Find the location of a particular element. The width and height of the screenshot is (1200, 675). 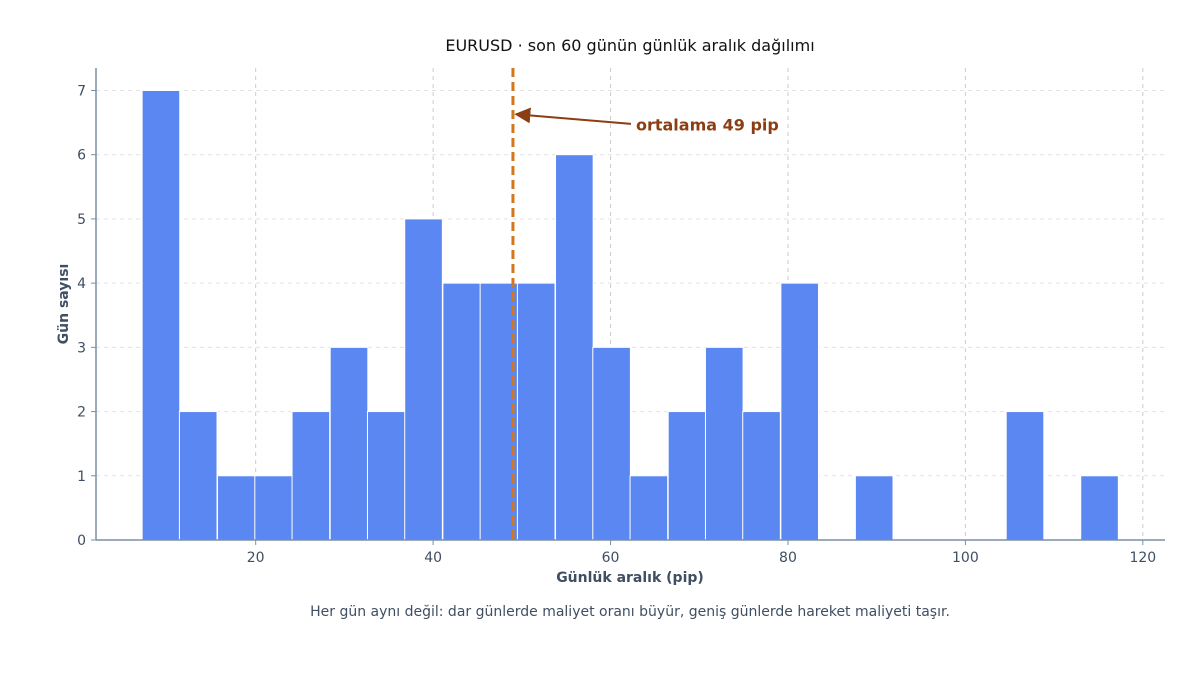

x-tick-label: 40 is located at coordinates (433, 558).